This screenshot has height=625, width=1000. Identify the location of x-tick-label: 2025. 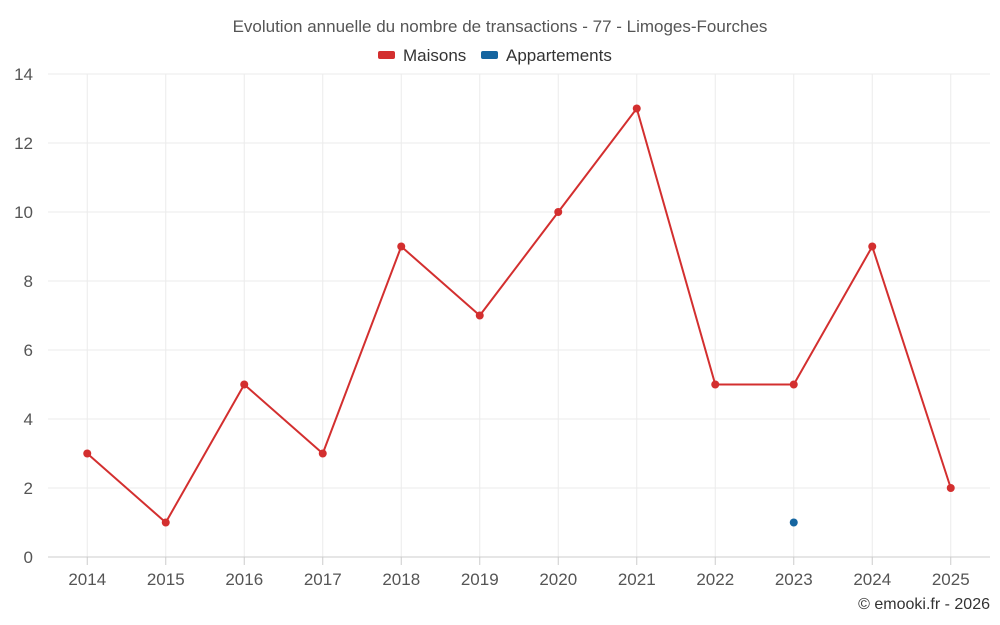
(951, 579).